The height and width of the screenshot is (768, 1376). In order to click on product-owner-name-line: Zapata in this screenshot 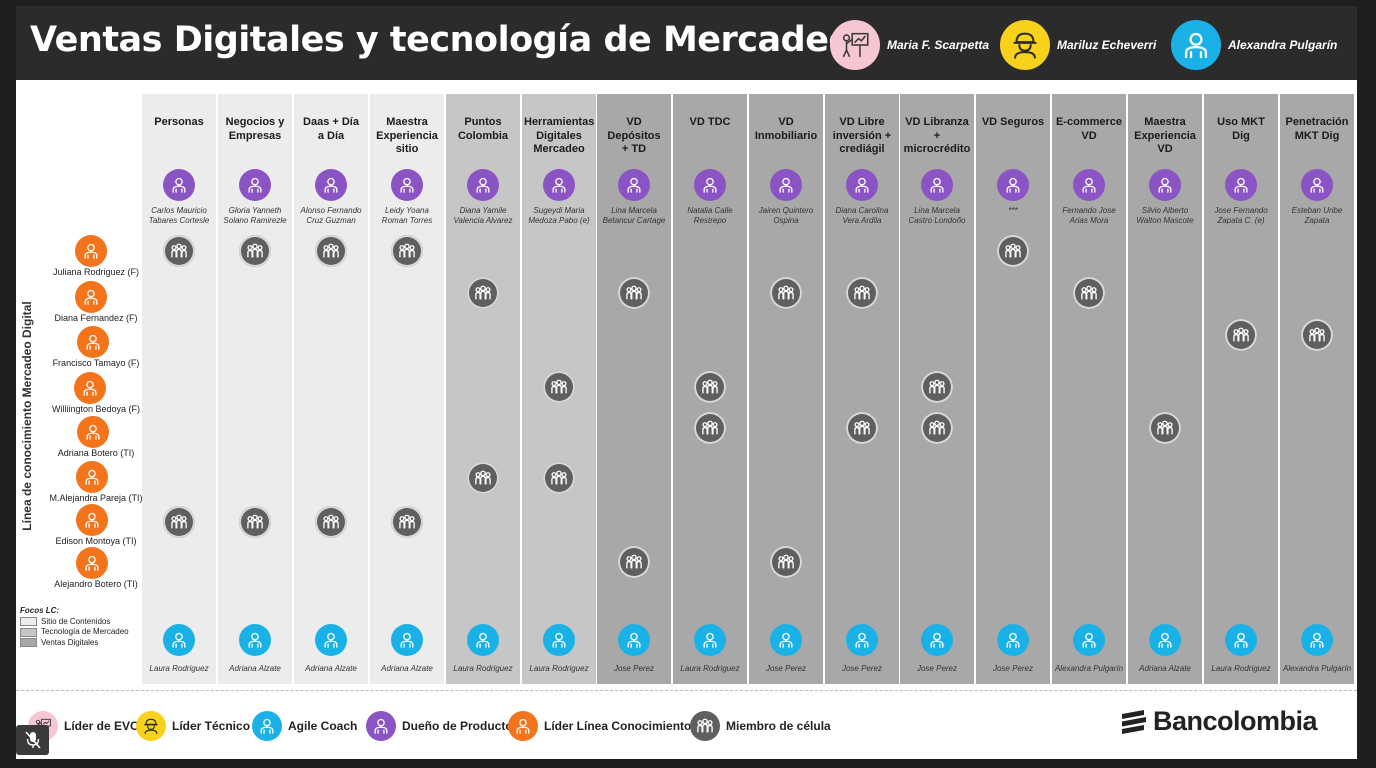, I will do `click(1317, 220)`.